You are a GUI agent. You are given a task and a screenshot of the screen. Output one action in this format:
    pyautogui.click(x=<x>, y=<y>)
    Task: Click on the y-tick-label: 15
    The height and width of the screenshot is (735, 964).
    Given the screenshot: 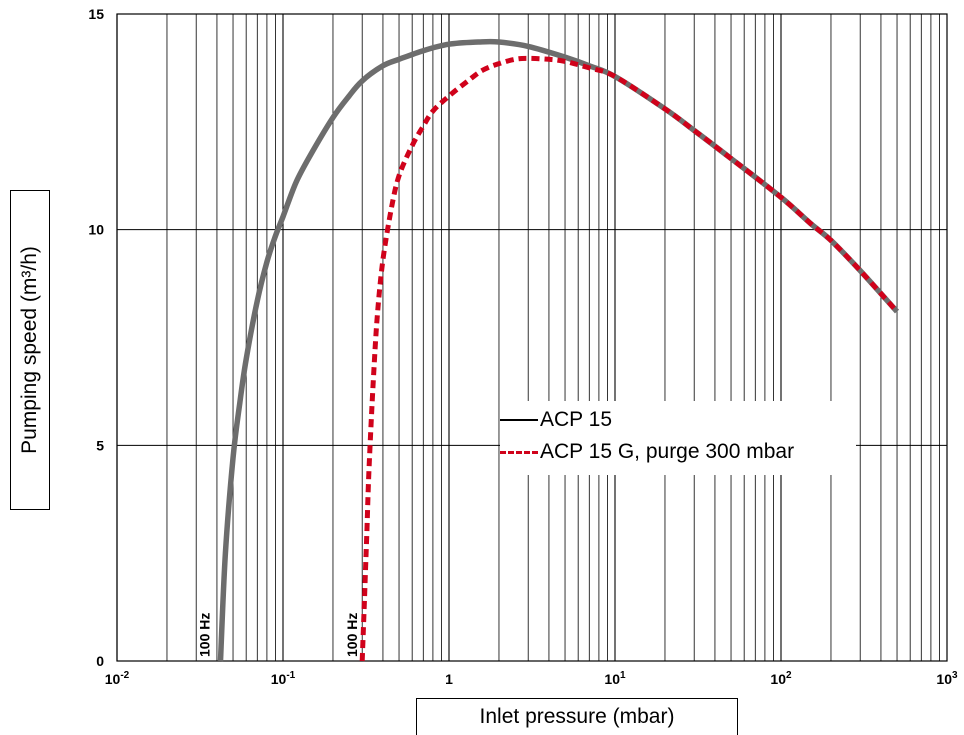 What is the action you would take?
    pyautogui.click(x=96, y=14)
    